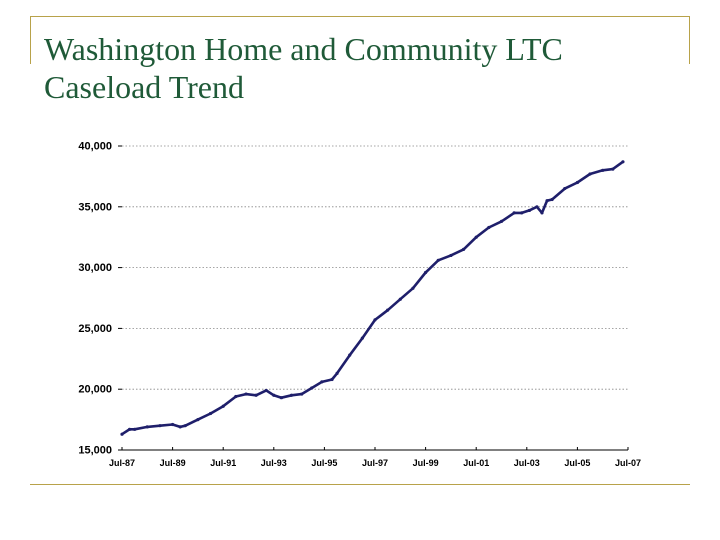 The width and height of the screenshot is (720, 540). What do you see at coordinates (173, 463) in the screenshot?
I see `x-tick-label: Jul-89` at bounding box center [173, 463].